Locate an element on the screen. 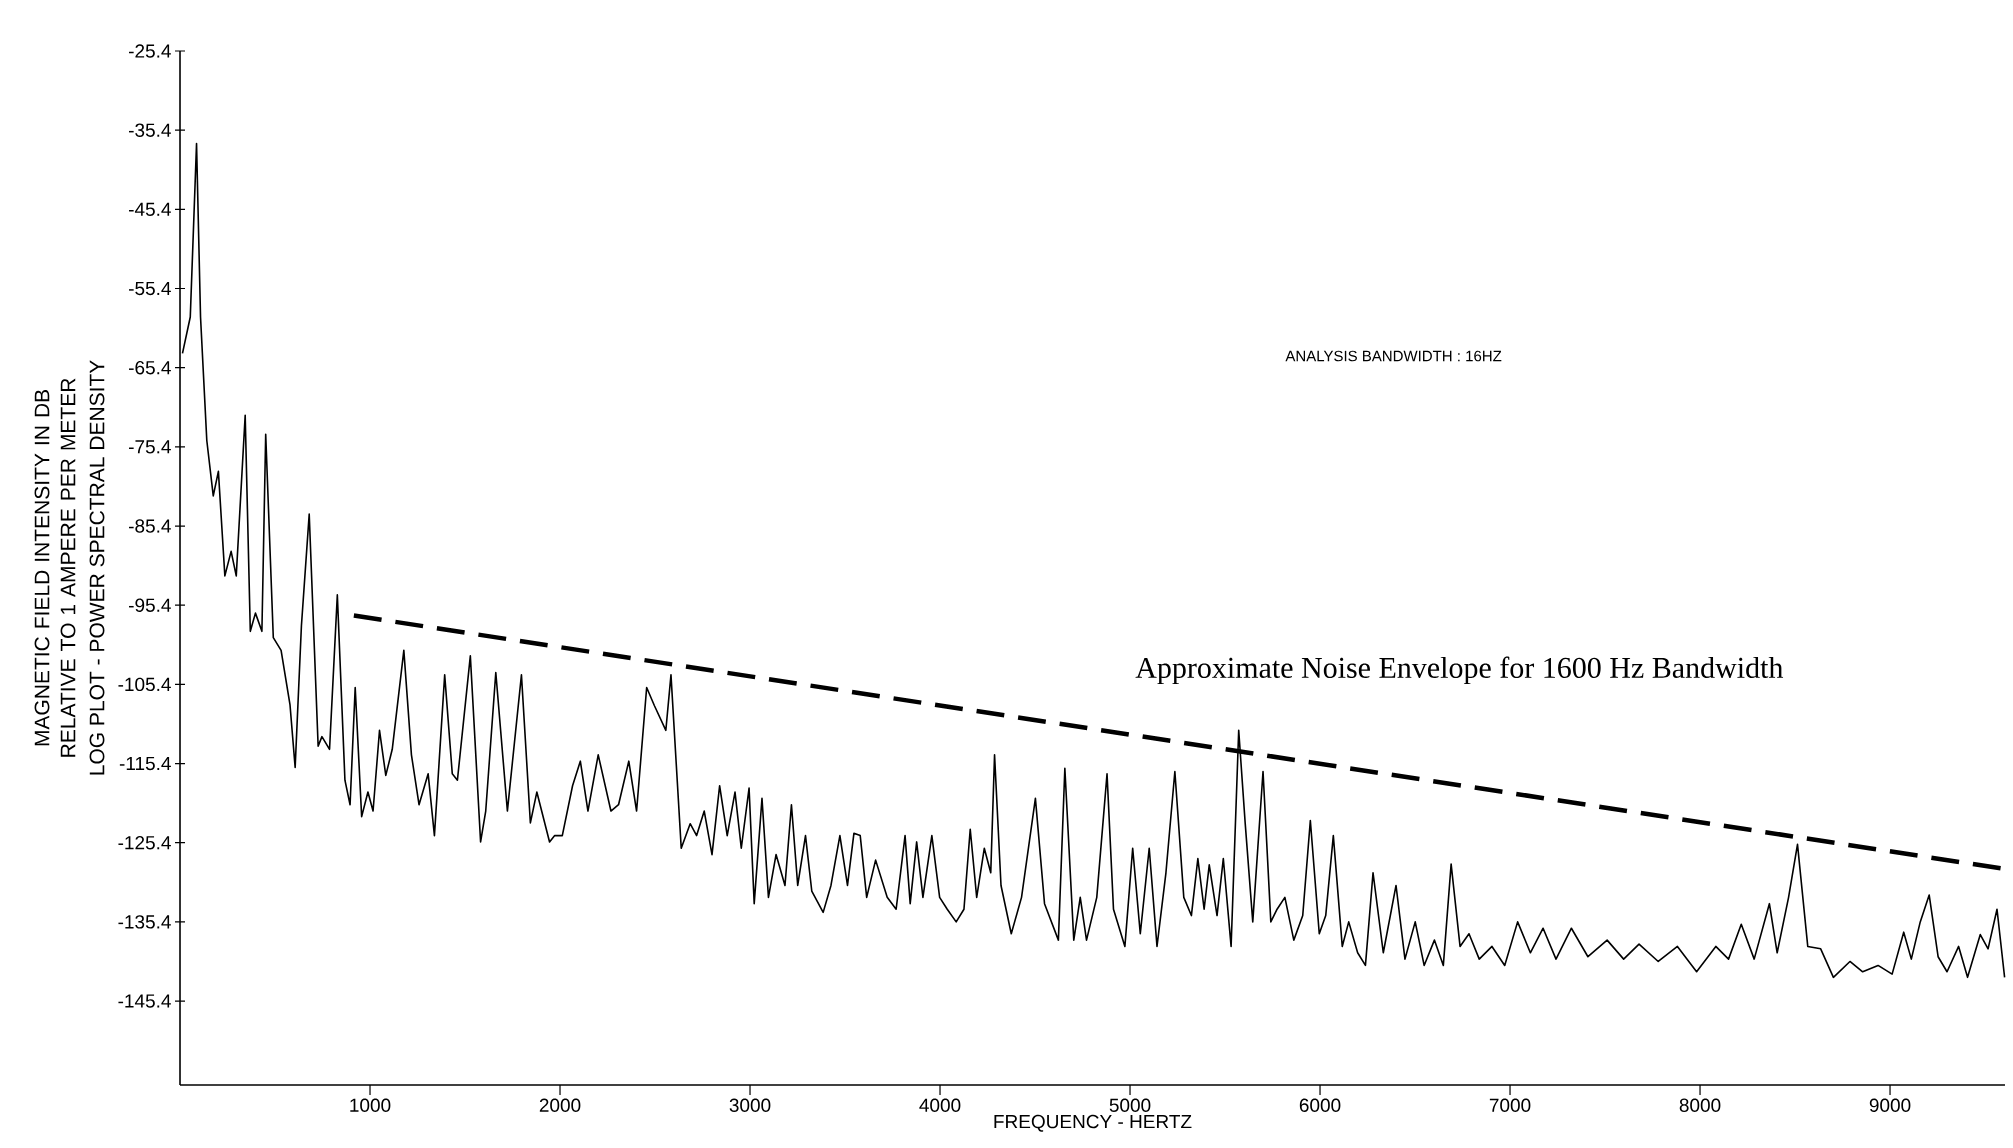 This screenshot has height=1148, width=2013. x-axis-title: FREQUENCY - HERTZ is located at coordinates (1093, 1123).